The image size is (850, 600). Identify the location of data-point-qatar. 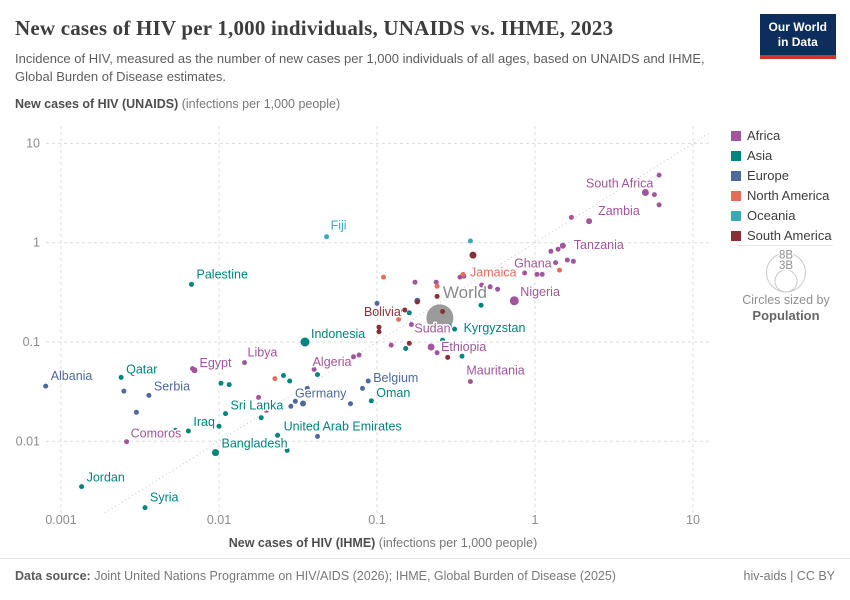
(121, 377).